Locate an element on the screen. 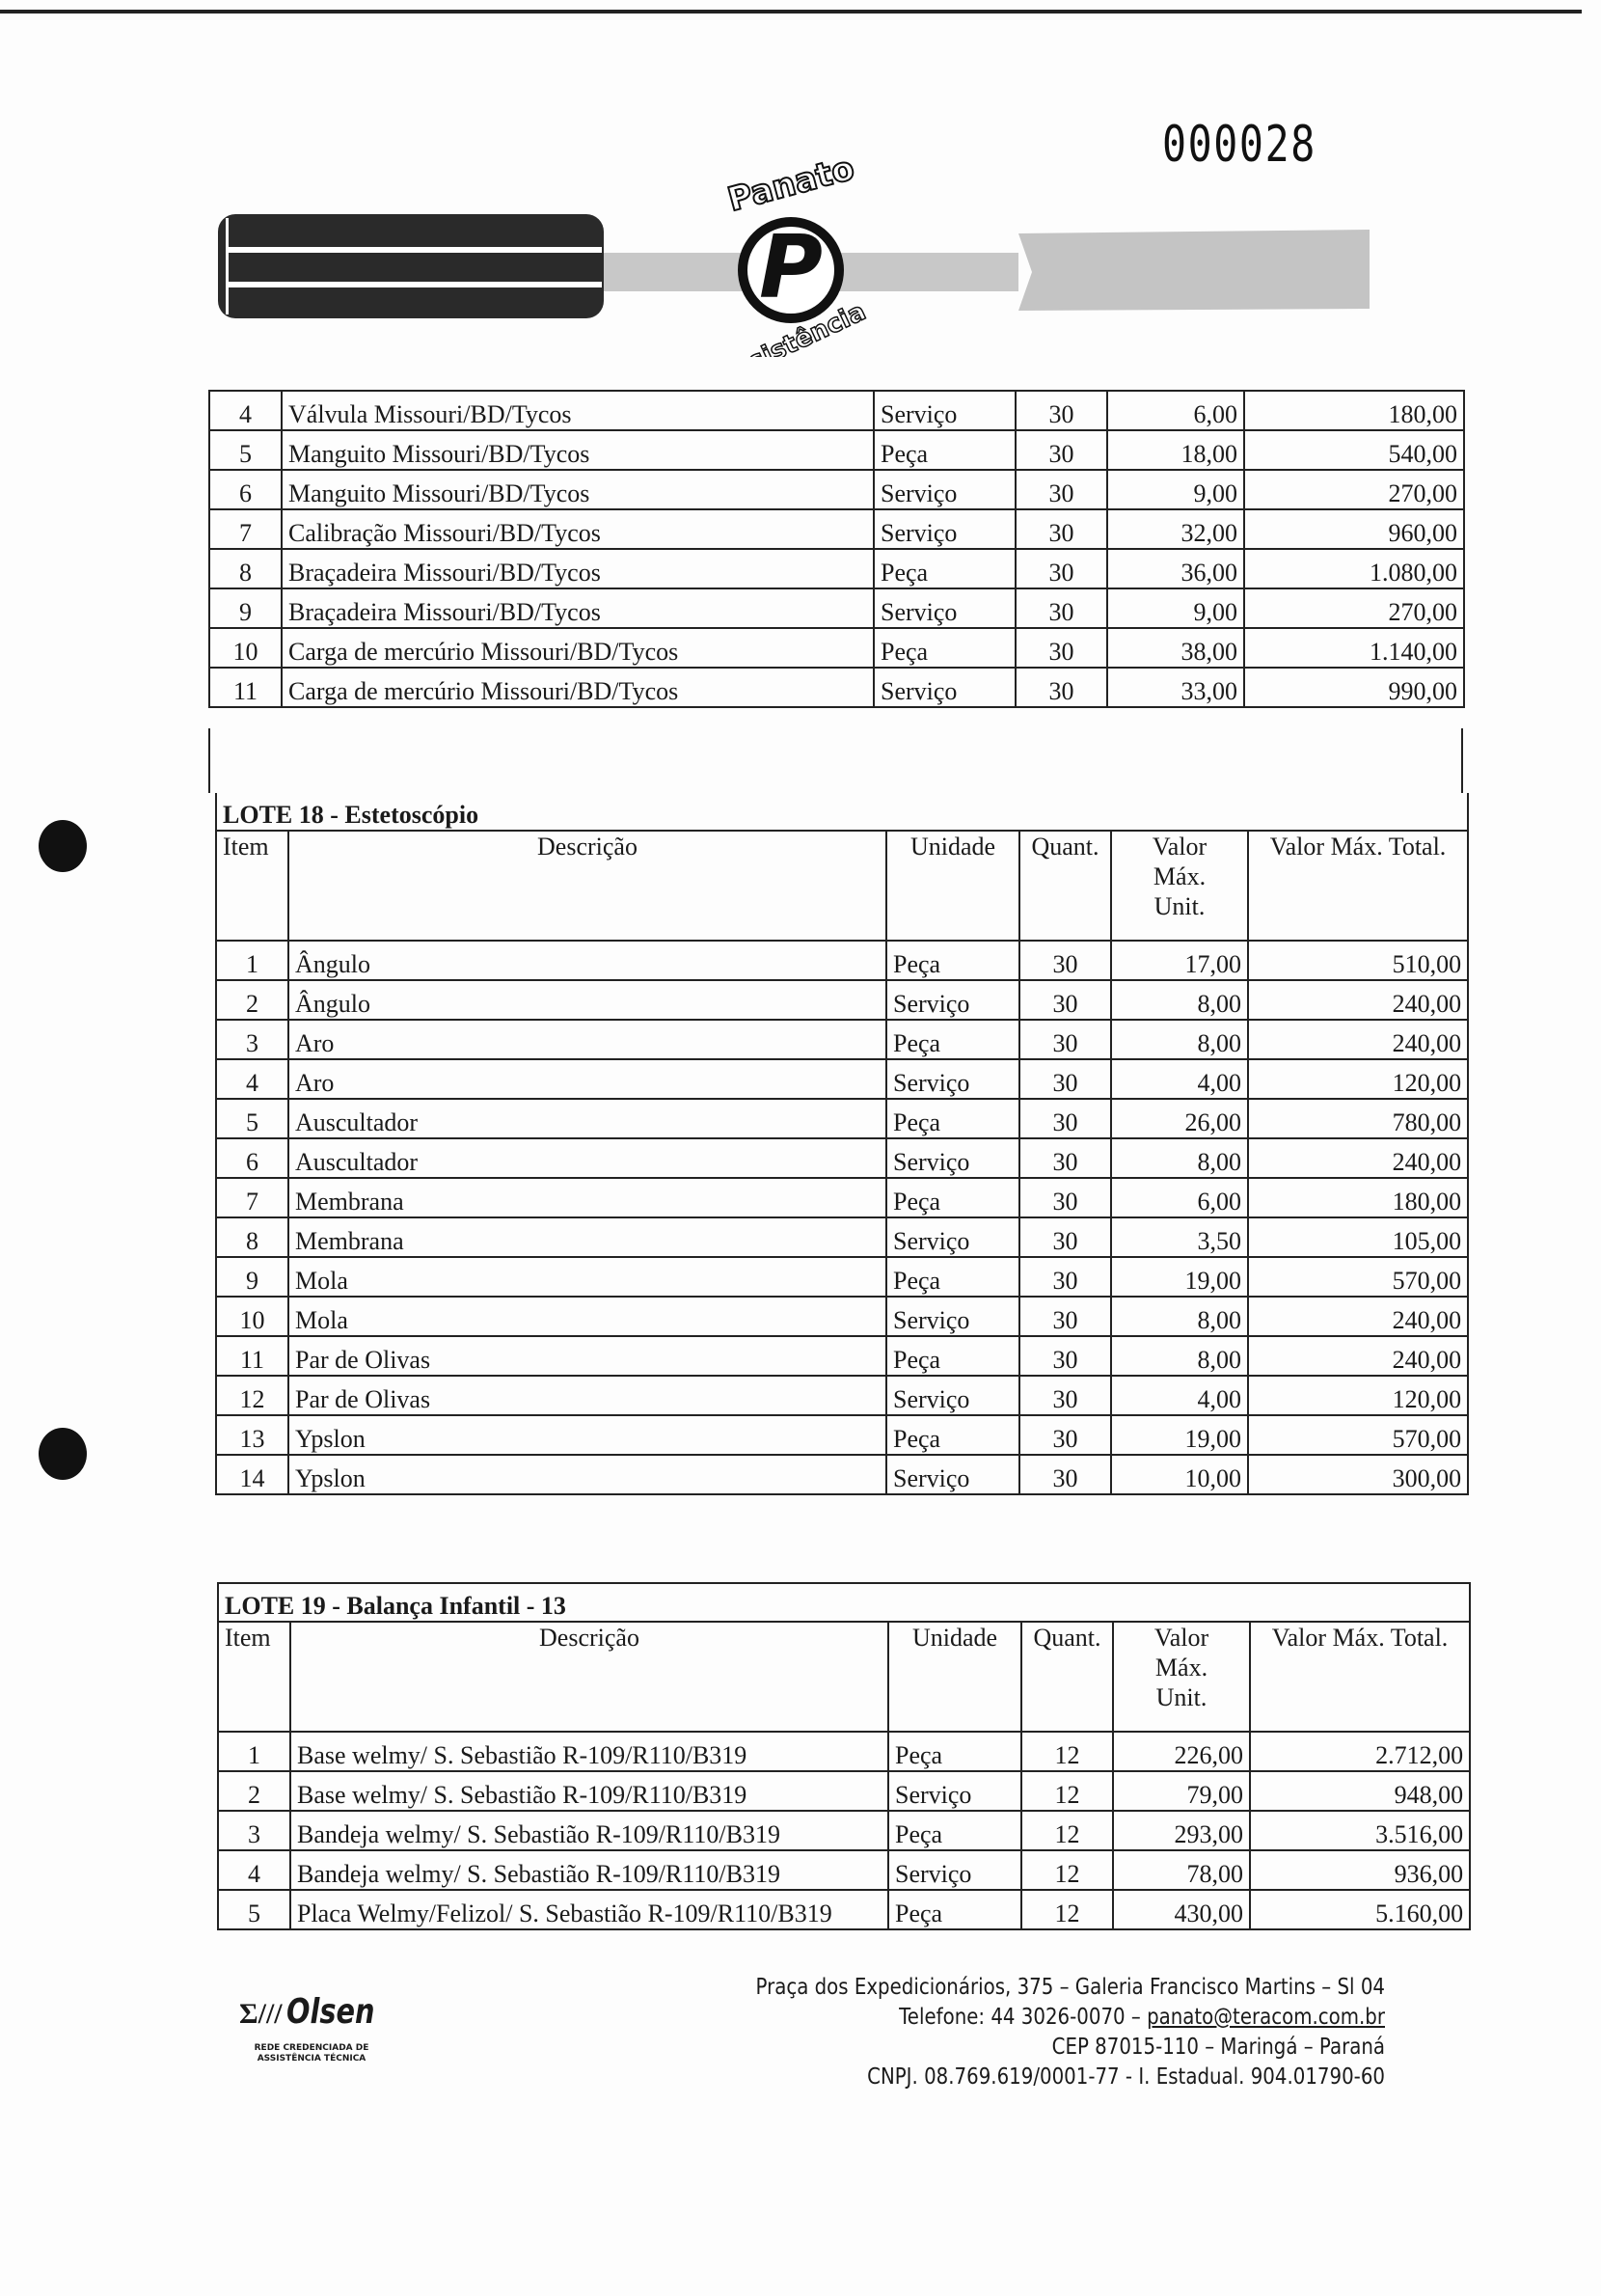  olsen-name: Olsen is located at coordinates (330, 2012).